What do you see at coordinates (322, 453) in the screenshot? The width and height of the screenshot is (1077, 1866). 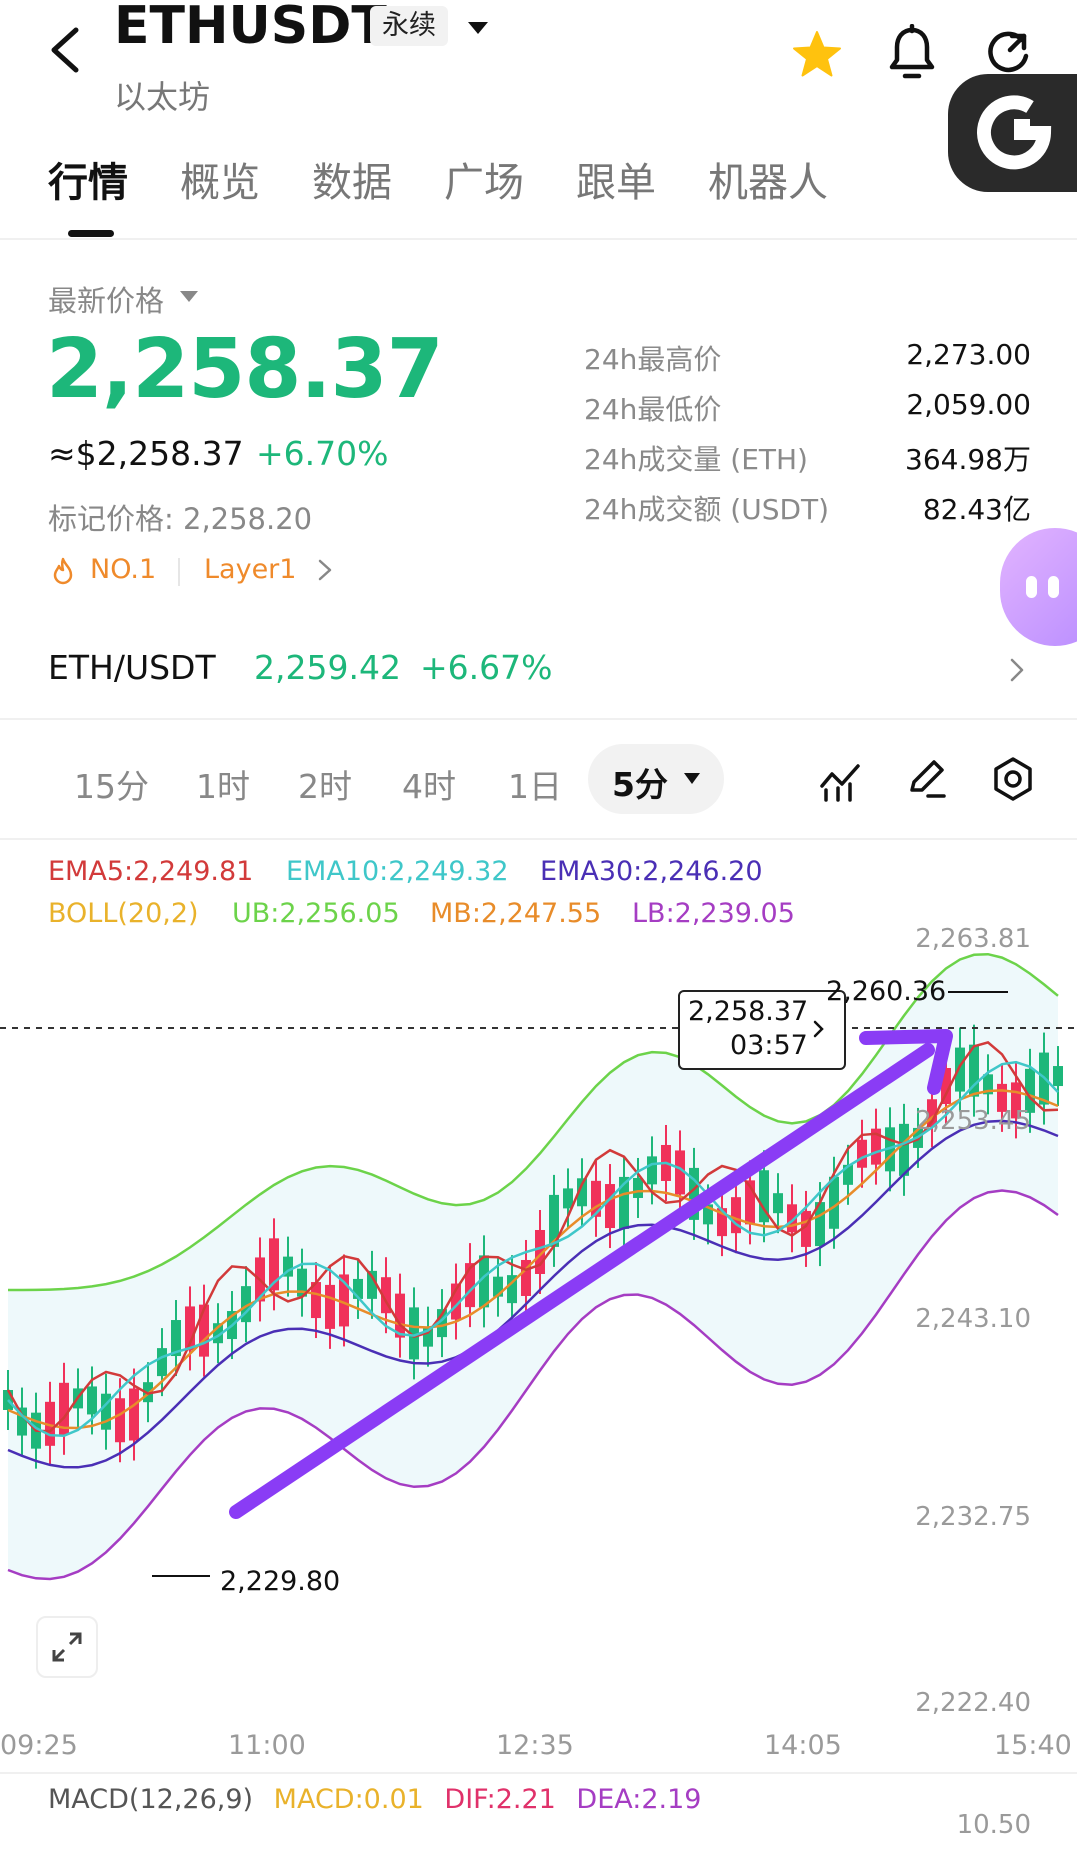 I see `change-percent: +6.70%` at bounding box center [322, 453].